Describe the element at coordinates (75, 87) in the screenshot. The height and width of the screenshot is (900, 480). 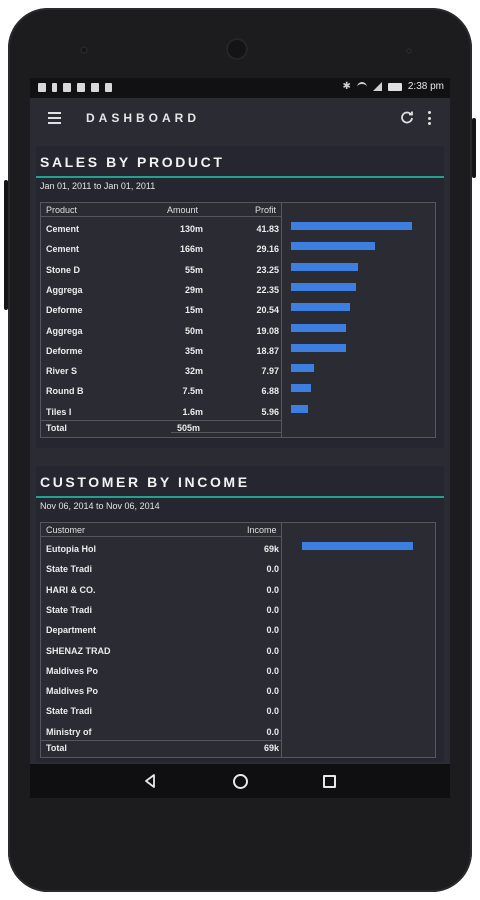
I see `notification-icons` at that location.